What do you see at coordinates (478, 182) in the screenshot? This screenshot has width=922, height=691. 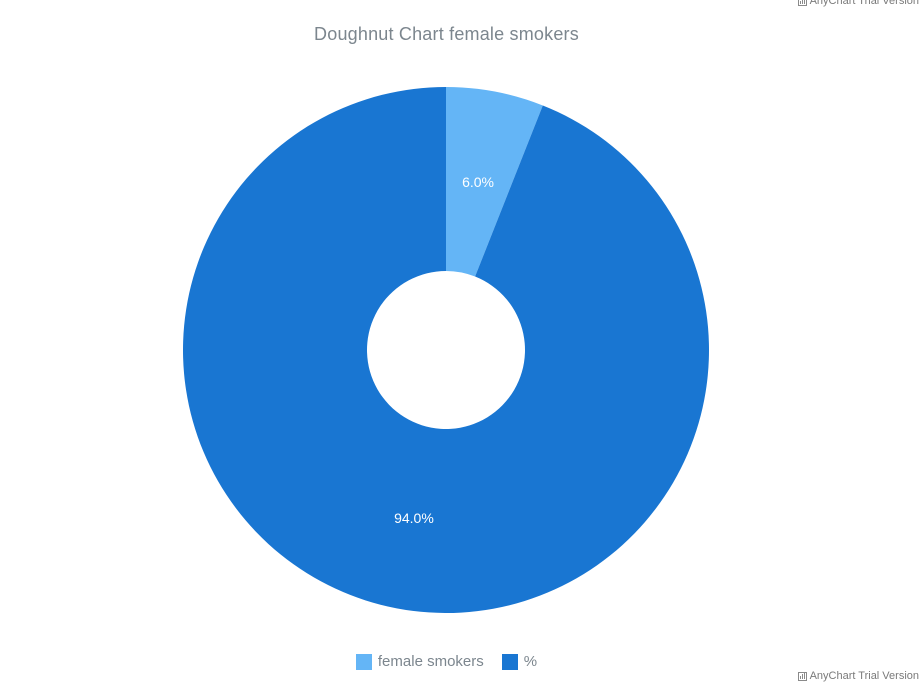 I see `slice-label: 6.0%` at bounding box center [478, 182].